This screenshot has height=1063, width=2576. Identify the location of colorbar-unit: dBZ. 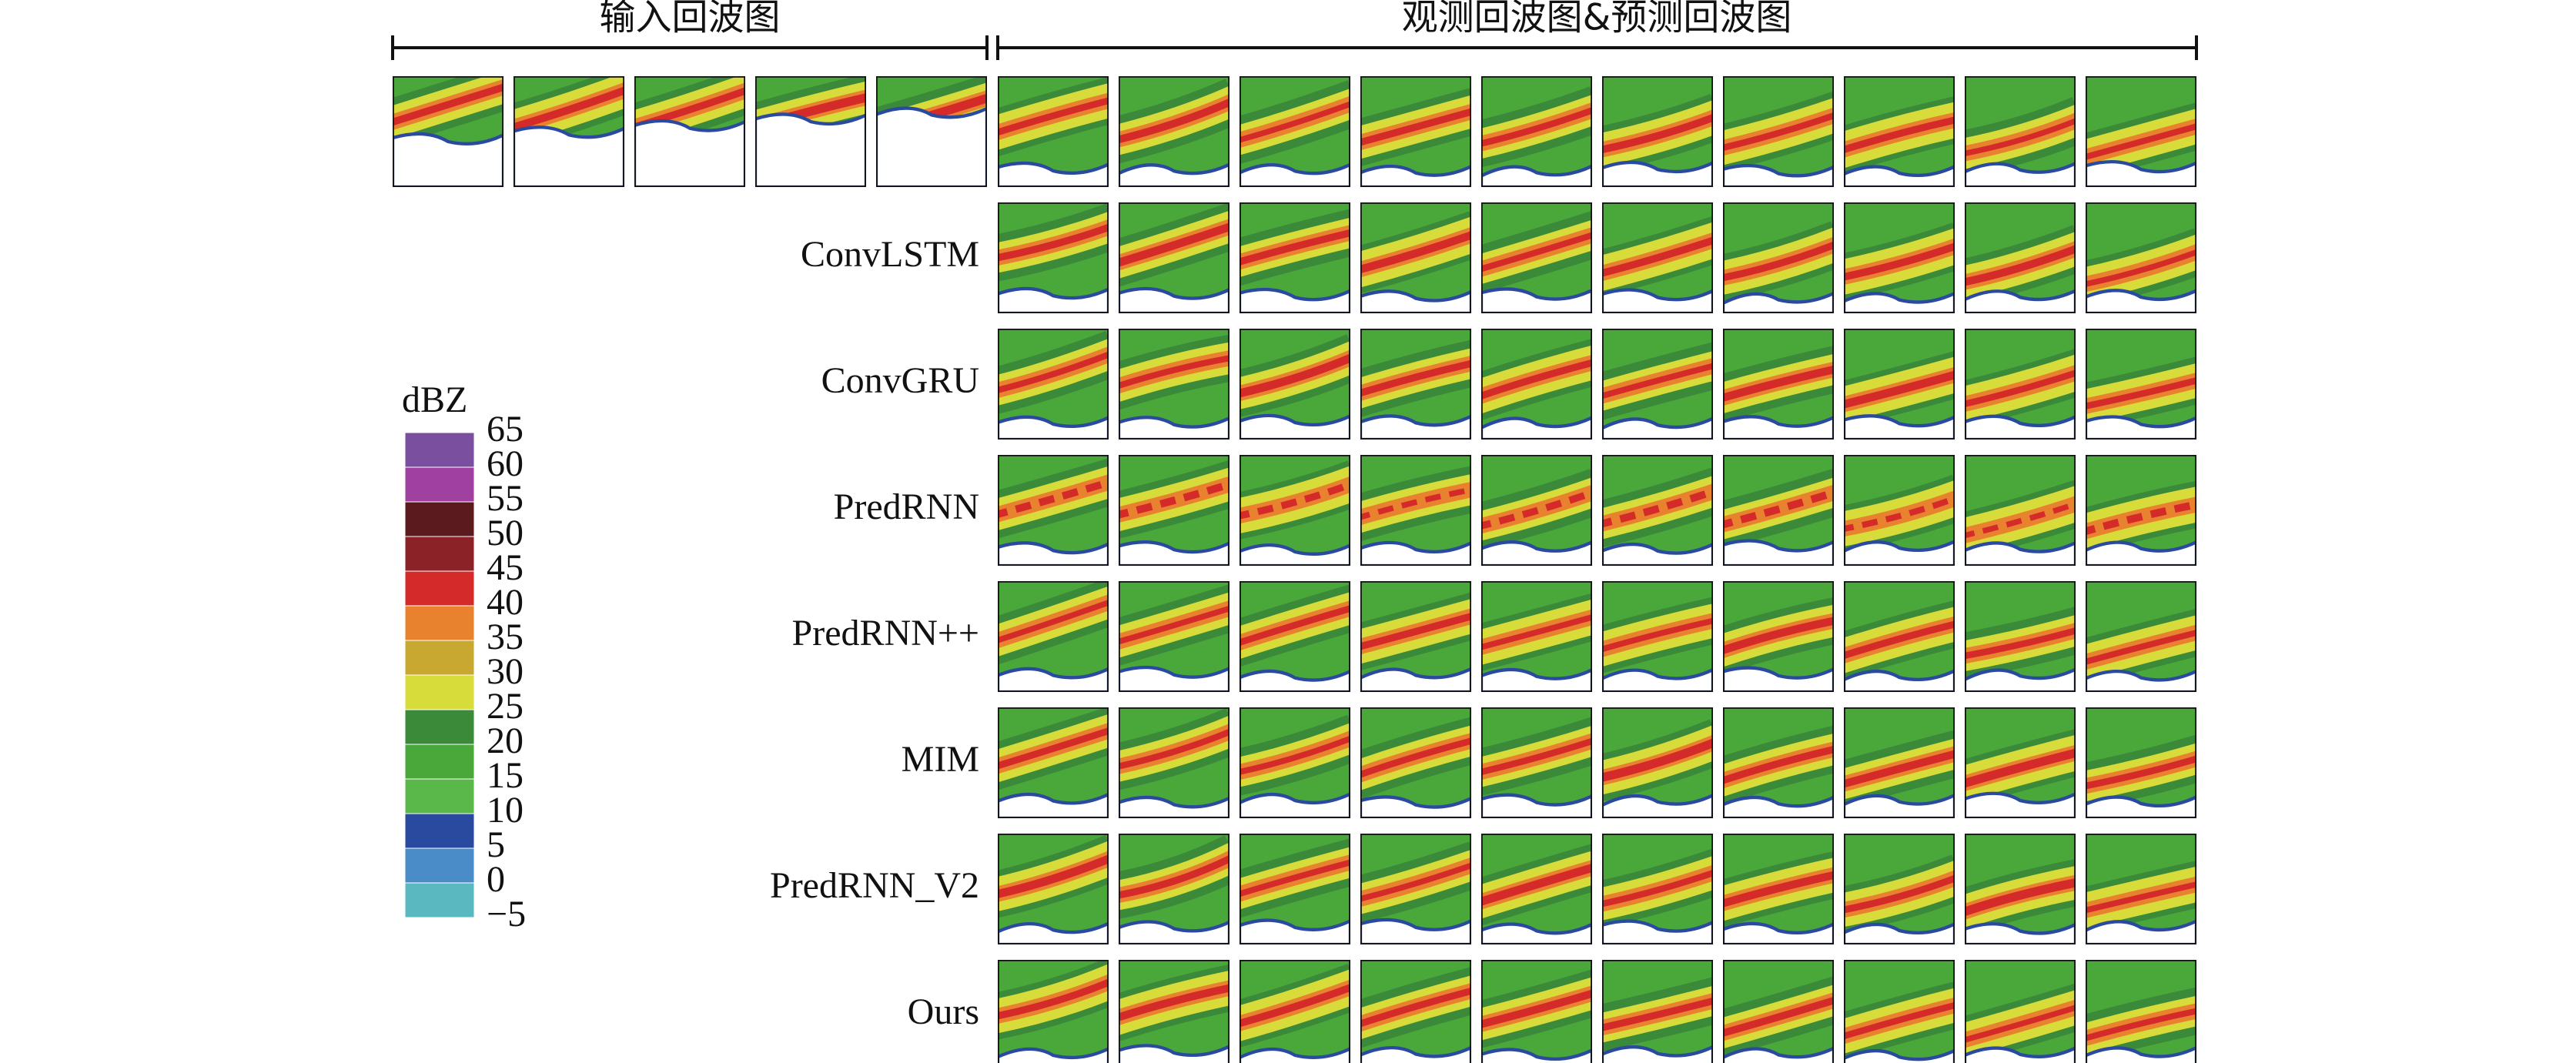
(434, 399).